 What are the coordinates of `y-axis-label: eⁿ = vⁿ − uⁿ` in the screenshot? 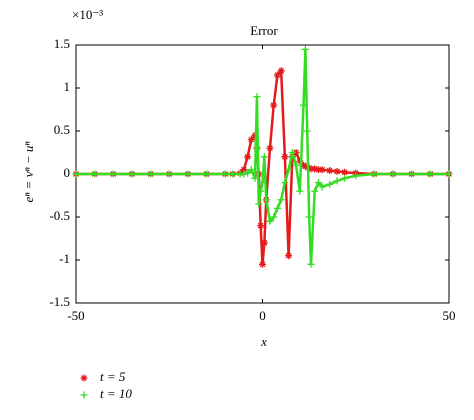 It's located at (28, 172).